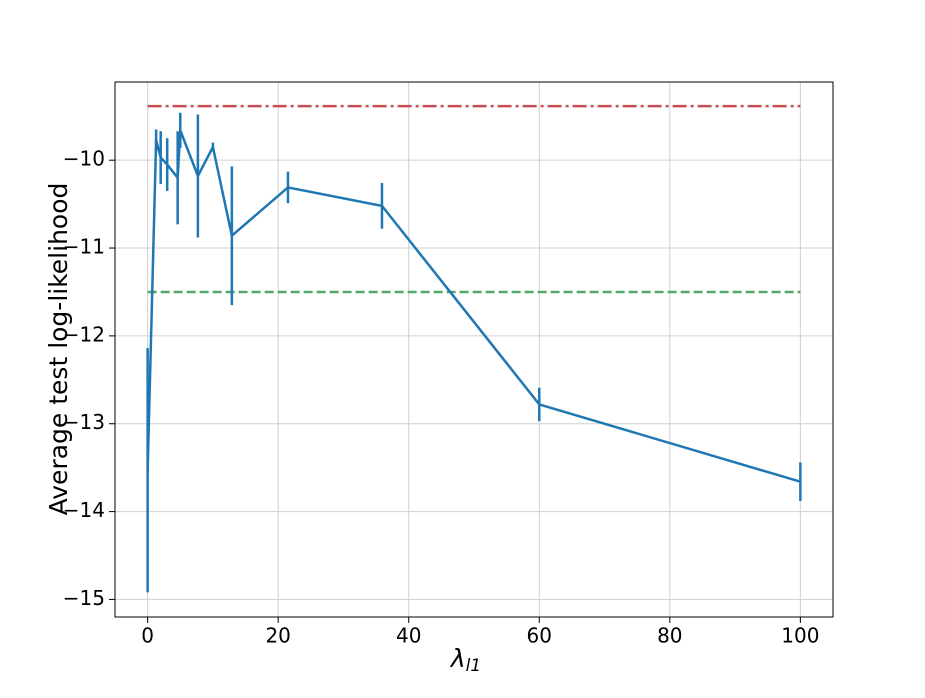 Image resolution: width=925 pixels, height=698 pixels. I want to click on x-tick-label: 100, so click(800, 636).